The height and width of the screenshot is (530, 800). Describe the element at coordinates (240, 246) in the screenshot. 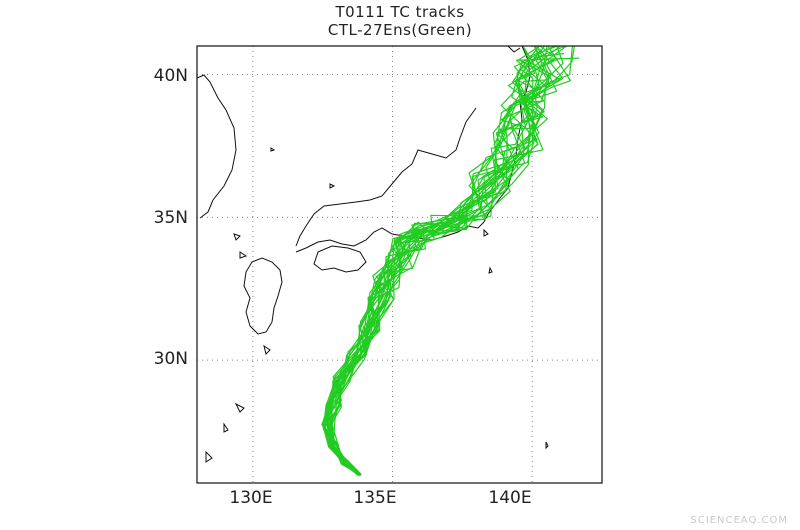

I see `coast-korea-islands` at that location.